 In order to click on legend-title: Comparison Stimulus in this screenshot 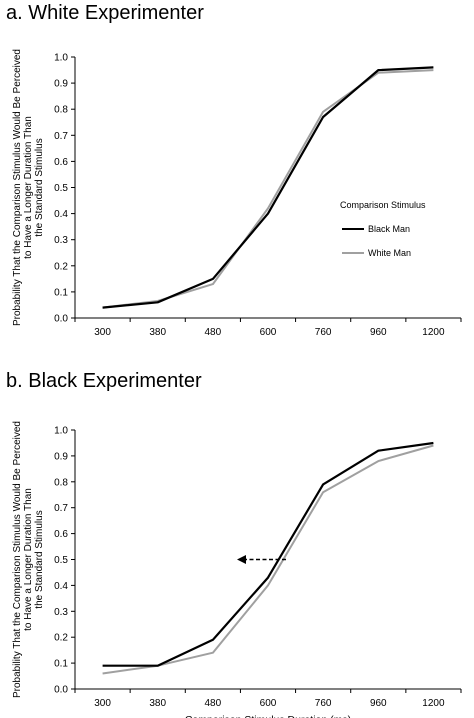, I will do `click(383, 205)`.